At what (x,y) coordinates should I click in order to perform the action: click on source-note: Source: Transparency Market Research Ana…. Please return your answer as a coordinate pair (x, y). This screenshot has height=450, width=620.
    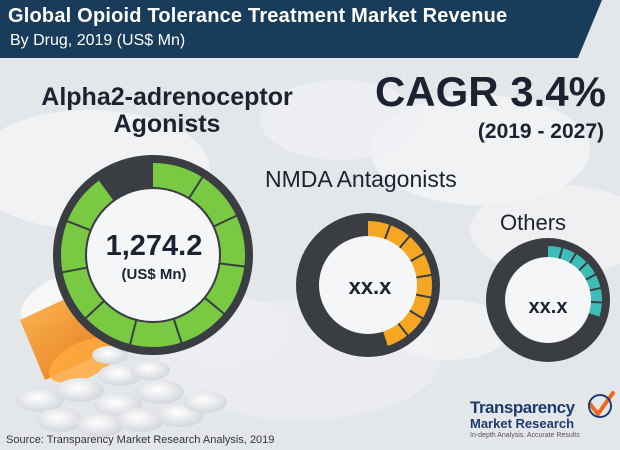
    Looking at the image, I should click on (140, 440).